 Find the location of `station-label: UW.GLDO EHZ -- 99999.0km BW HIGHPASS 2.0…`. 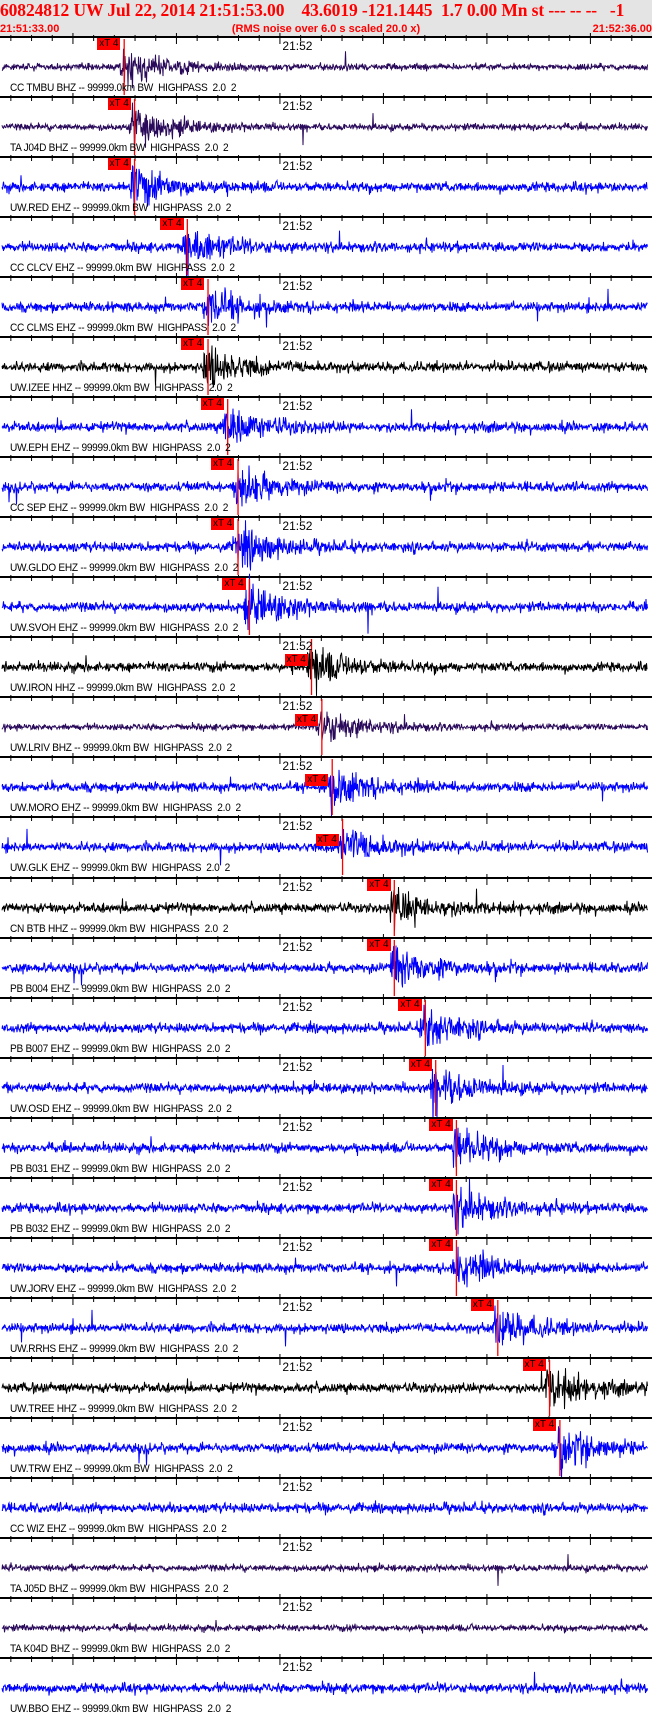

station-label: UW.GLDO EHZ -- 99999.0km BW HIGHPASS 2.0… is located at coordinates (124, 568).